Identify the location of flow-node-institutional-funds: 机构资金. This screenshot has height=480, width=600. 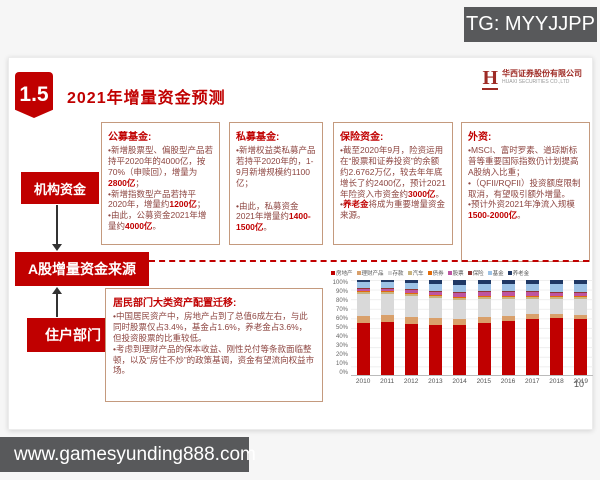
(60, 188).